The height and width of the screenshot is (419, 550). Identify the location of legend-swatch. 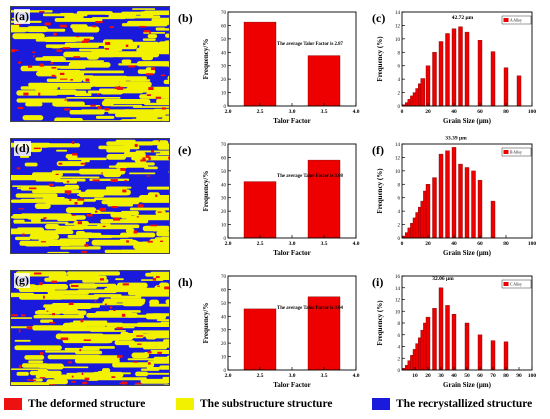
(506, 284).